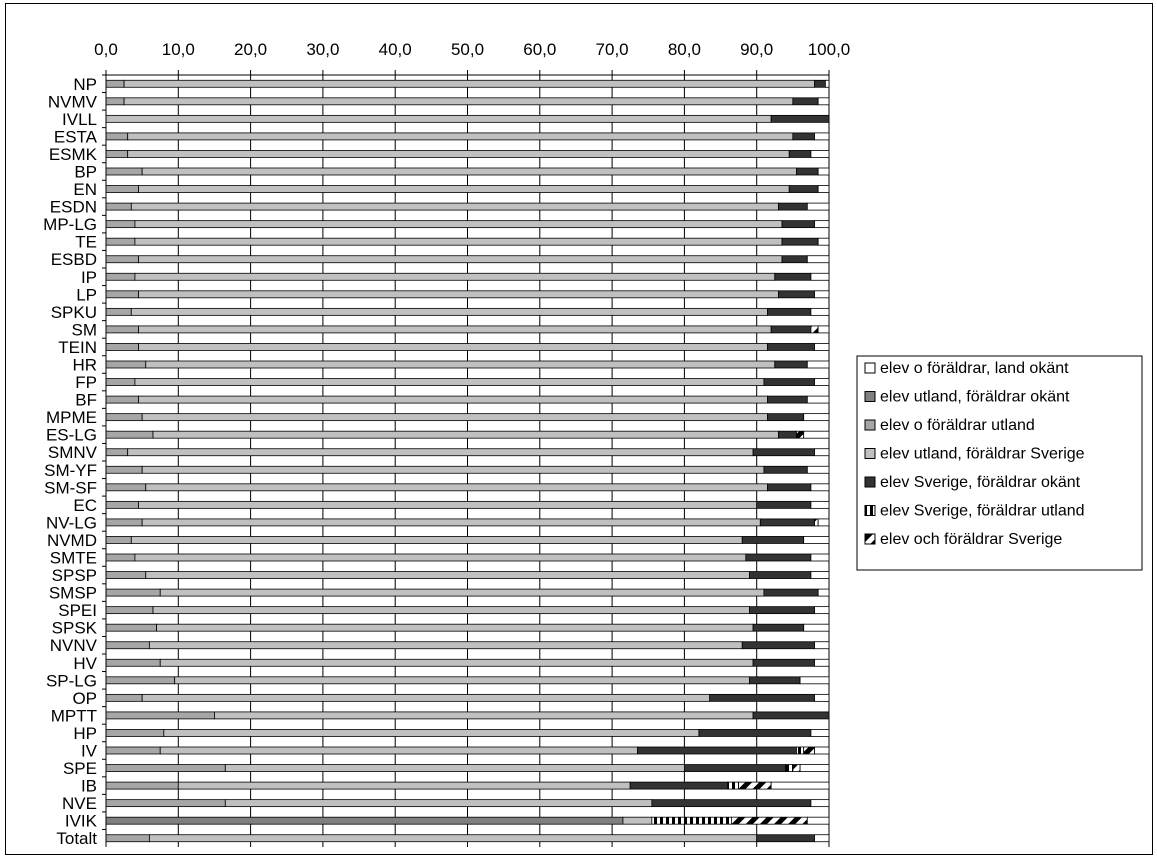 This screenshot has height=859, width=1157. I want to click on category-label: IVIK, so click(81, 821).